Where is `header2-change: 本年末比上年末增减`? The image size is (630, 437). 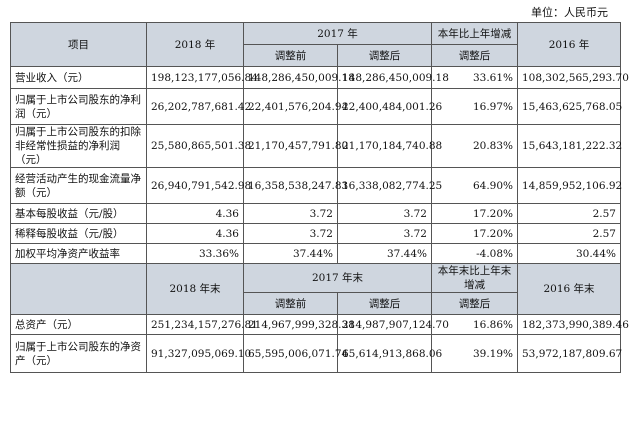
header2-change: 本年末比上年末增减 is located at coordinates (474, 278).